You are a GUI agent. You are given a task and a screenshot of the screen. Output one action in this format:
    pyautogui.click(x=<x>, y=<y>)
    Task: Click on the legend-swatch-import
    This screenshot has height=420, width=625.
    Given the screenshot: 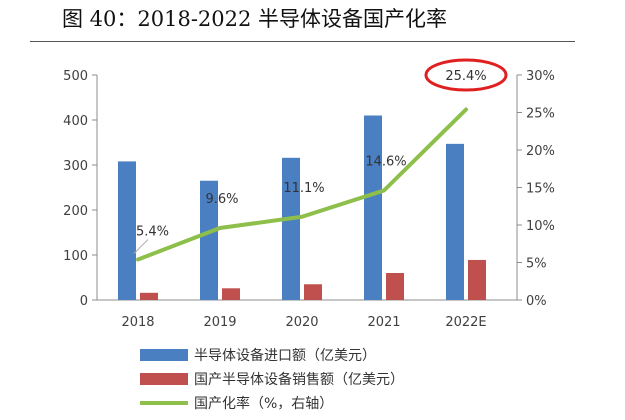 What is the action you would take?
    pyautogui.click(x=164, y=355)
    